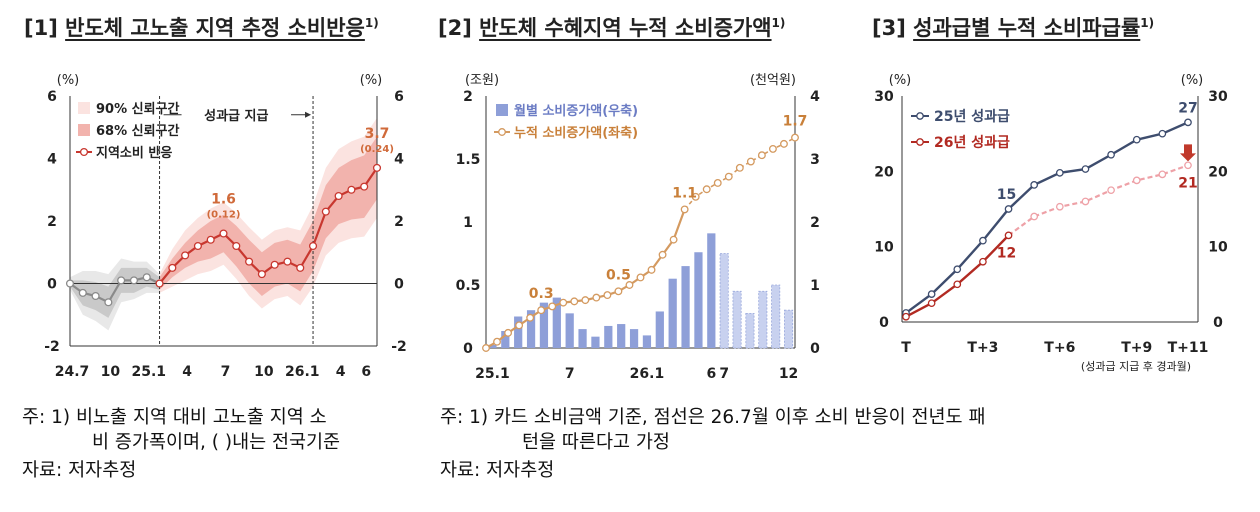 The width and height of the screenshot is (1260, 512). Describe the element at coordinates (455, 28) in the screenshot. I see `panel2-title-number: [2]` at that location.